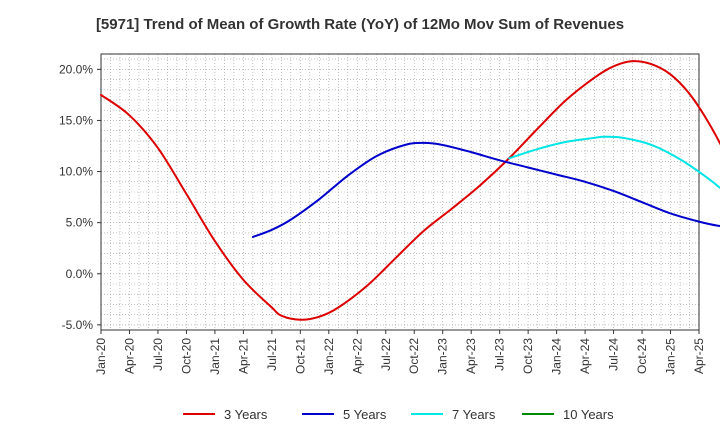 The width and height of the screenshot is (720, 440). I want to click on y-tick-label: -5.0%, so click(78, 325).